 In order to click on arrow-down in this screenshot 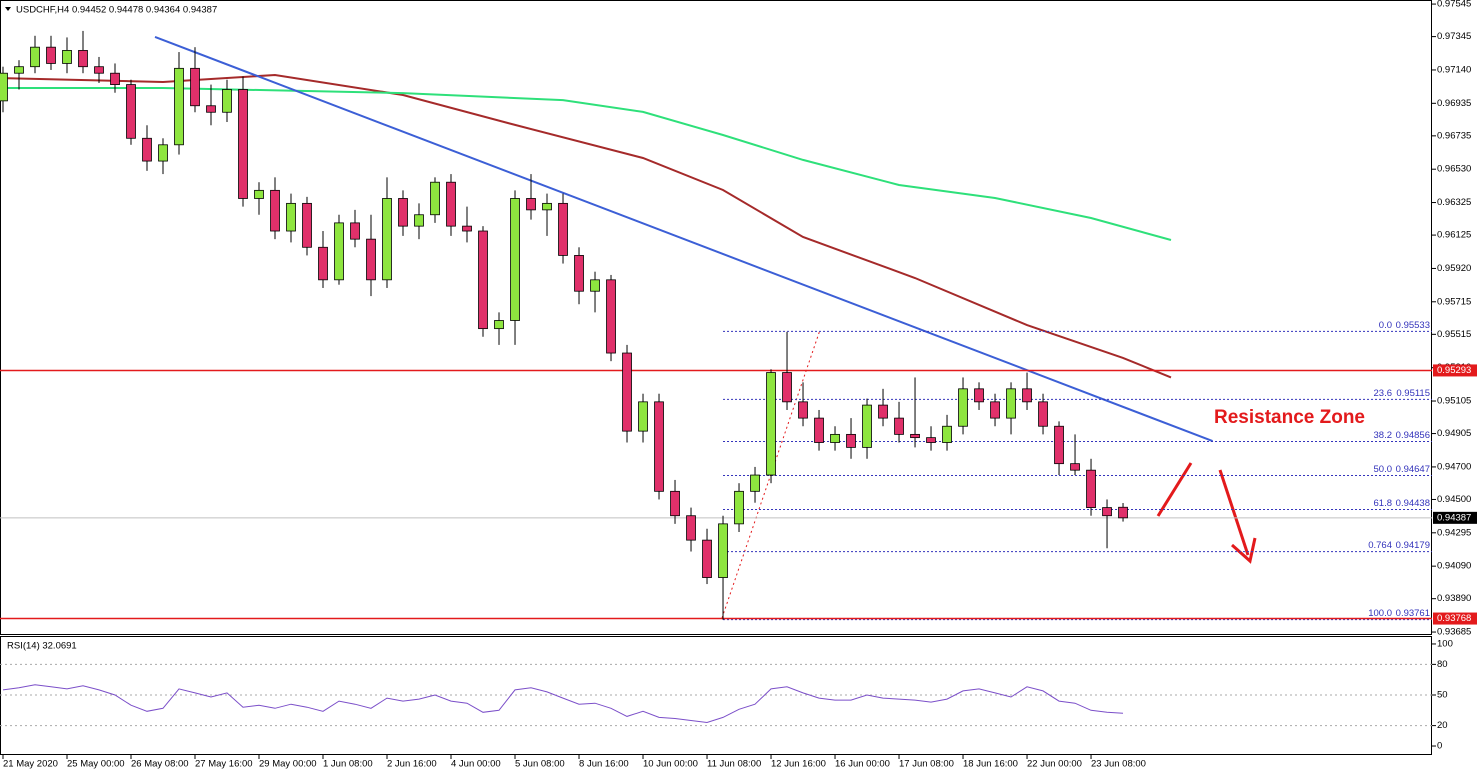, I will do `click(1237, 516)`.